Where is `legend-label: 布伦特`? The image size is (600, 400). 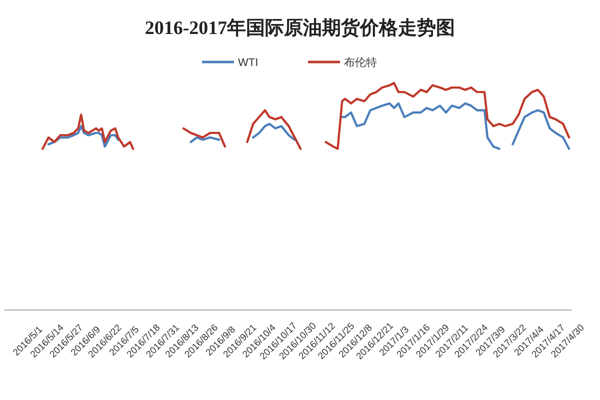 legend-label: 布伦特 is located at coordinates (360, 63).